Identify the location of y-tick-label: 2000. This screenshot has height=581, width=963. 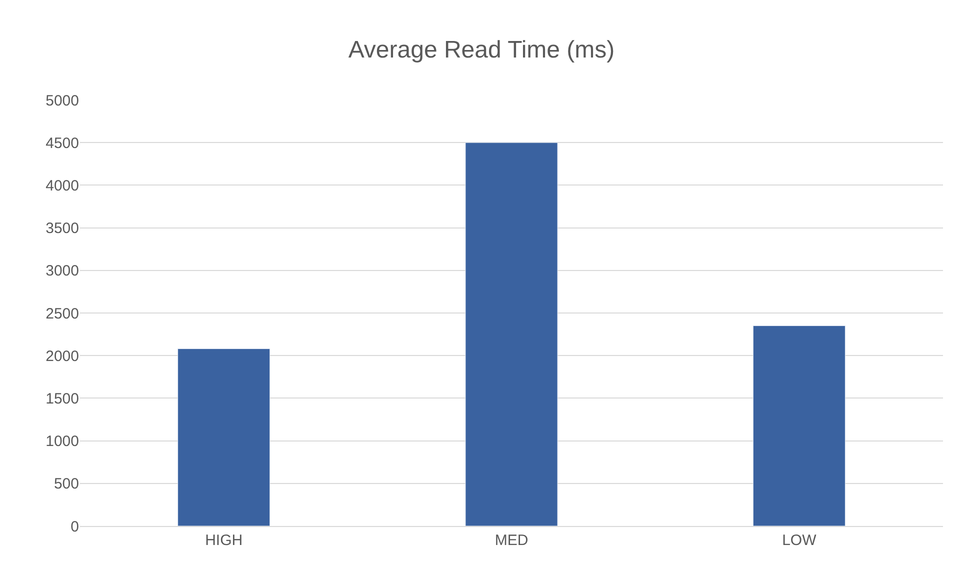
(62, 356).